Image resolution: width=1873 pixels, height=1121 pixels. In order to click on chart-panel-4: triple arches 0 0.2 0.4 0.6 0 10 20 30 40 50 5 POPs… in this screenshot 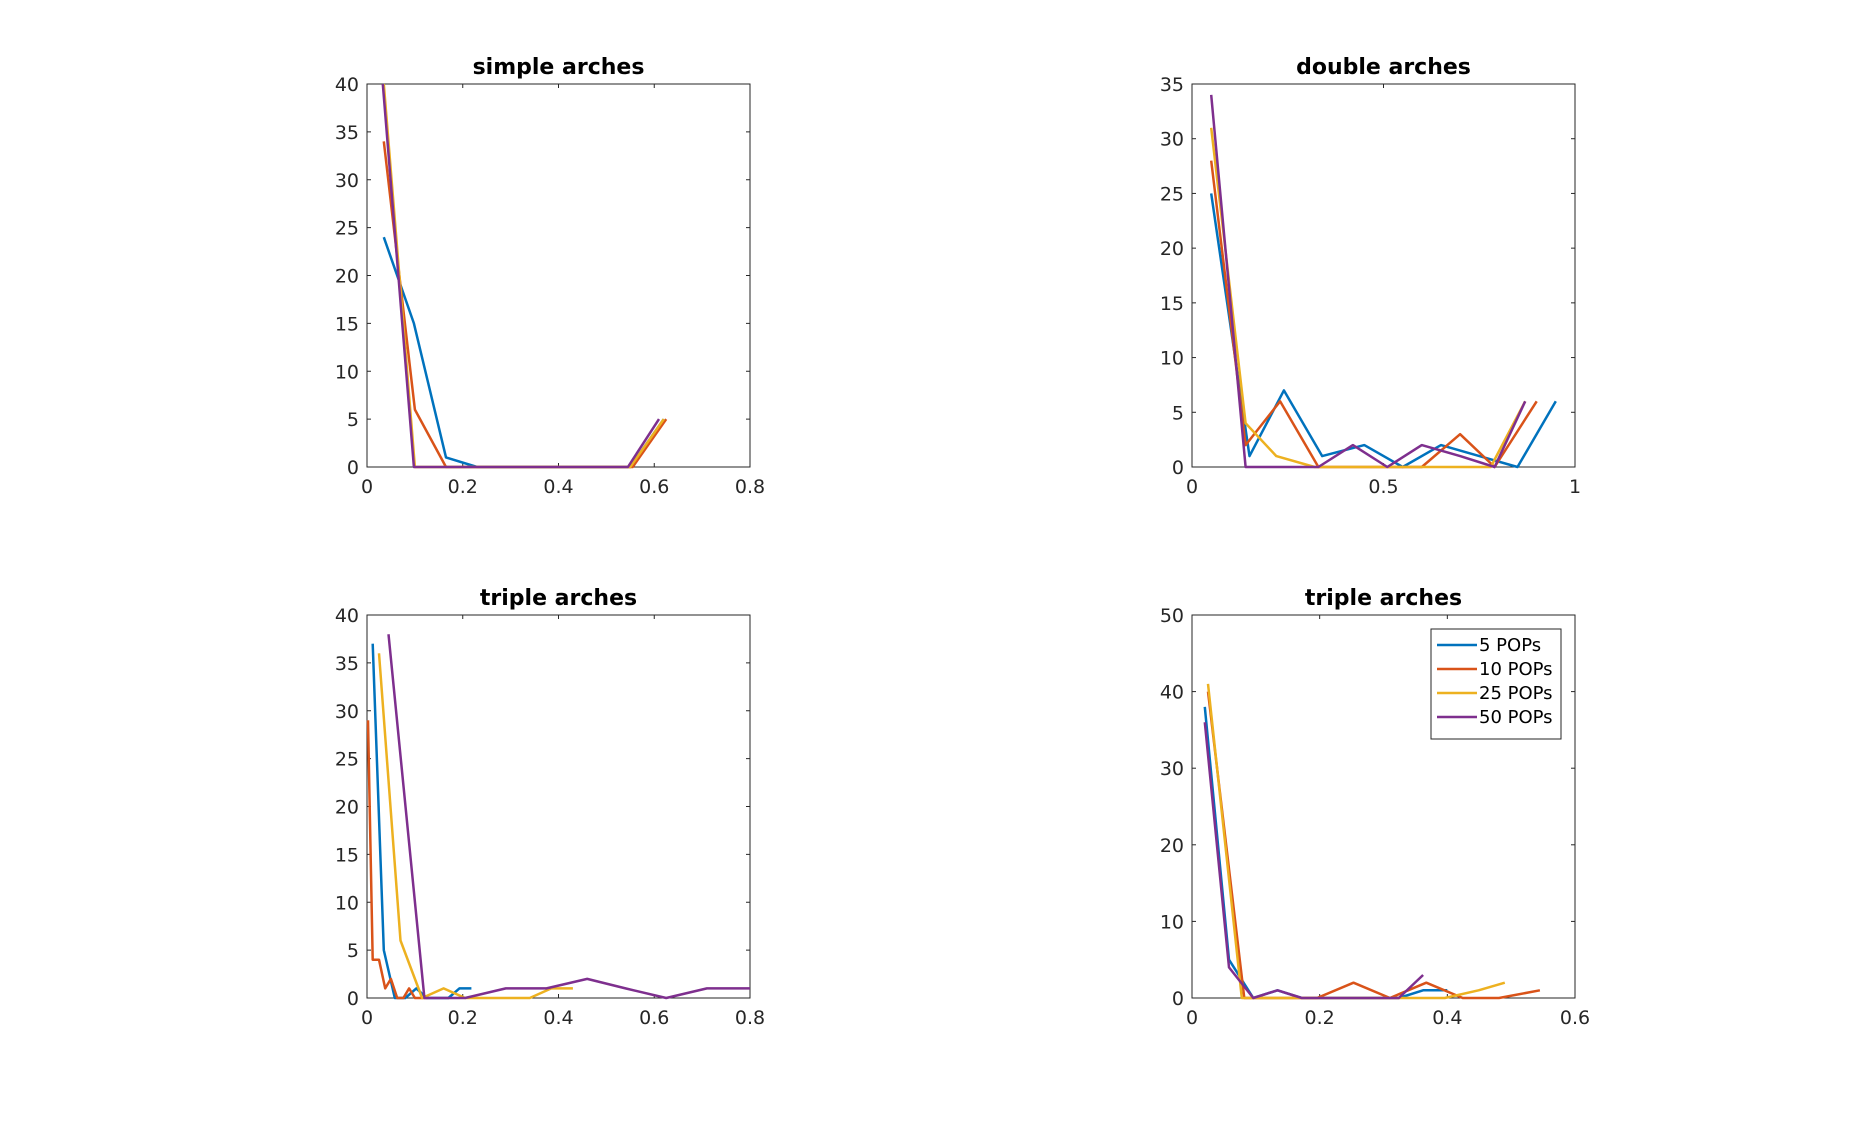, I will do `click(1375, 807)`.